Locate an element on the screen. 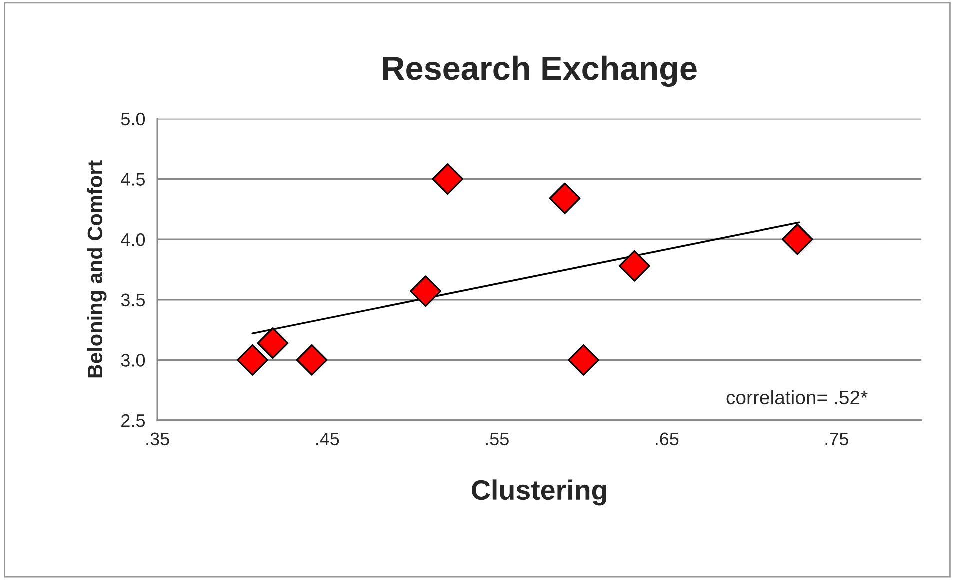 This screenshot has width=955, height=580. y-tick-label: 3.0 is located at coordinates (133, 360).